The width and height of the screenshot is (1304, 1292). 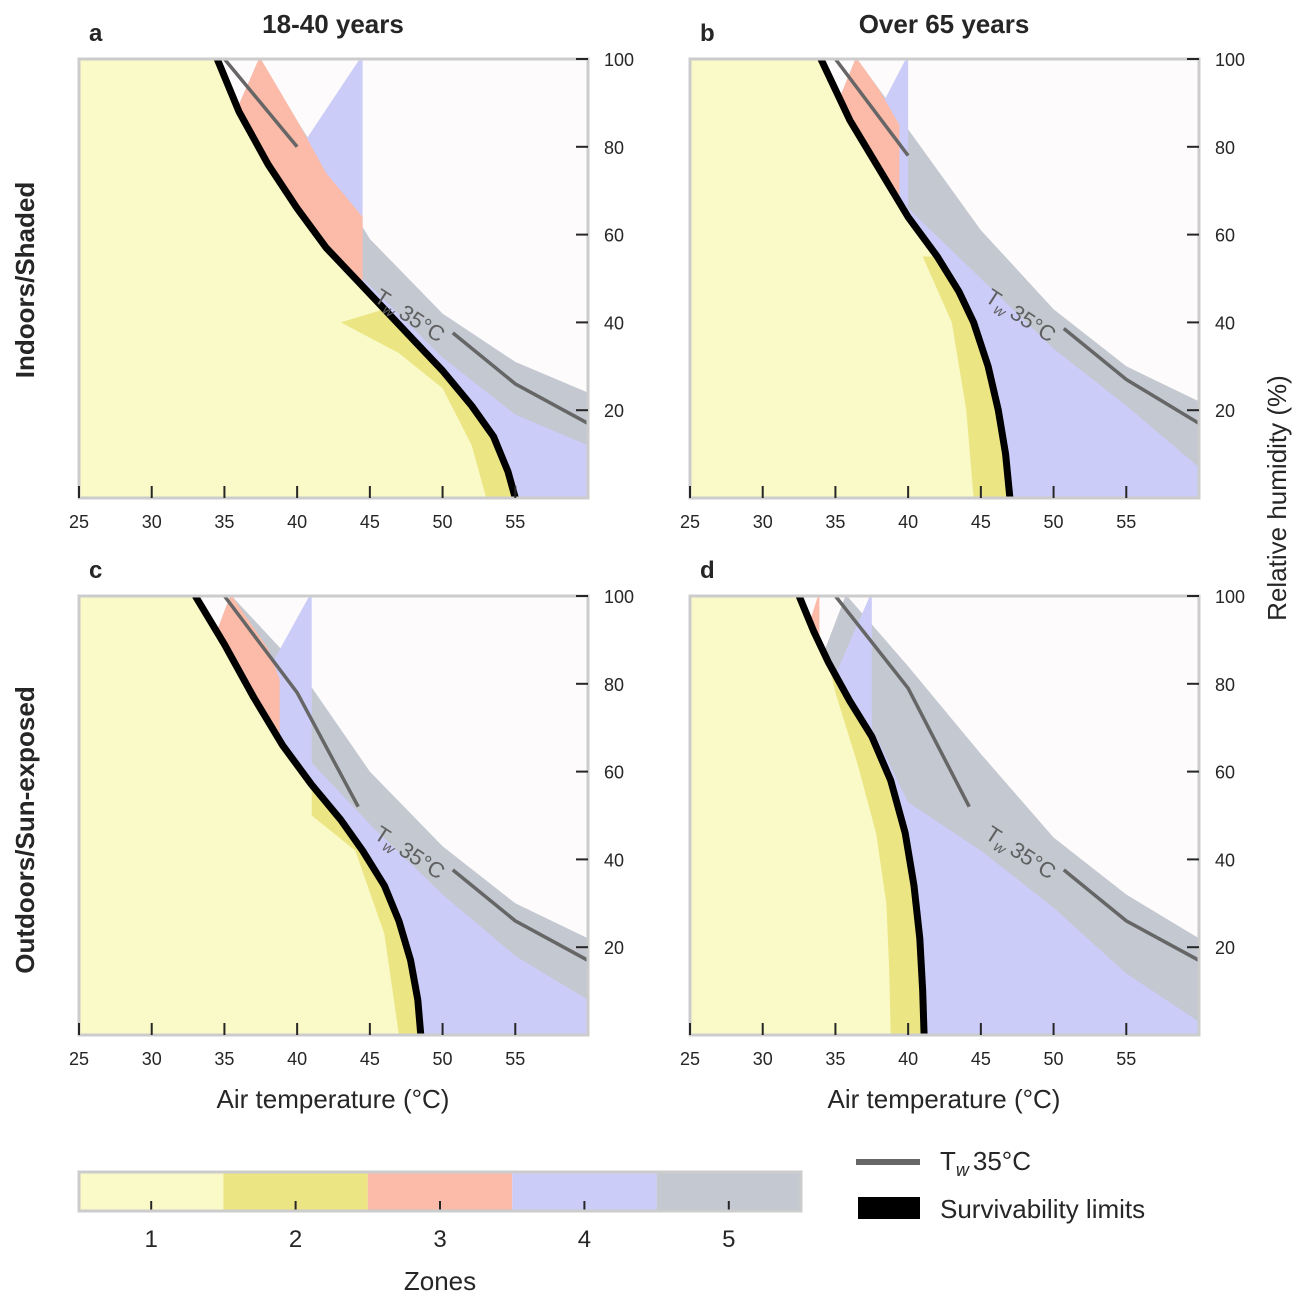 I want to click on legend-survivability-swatch, so click(x=889, y=1208).